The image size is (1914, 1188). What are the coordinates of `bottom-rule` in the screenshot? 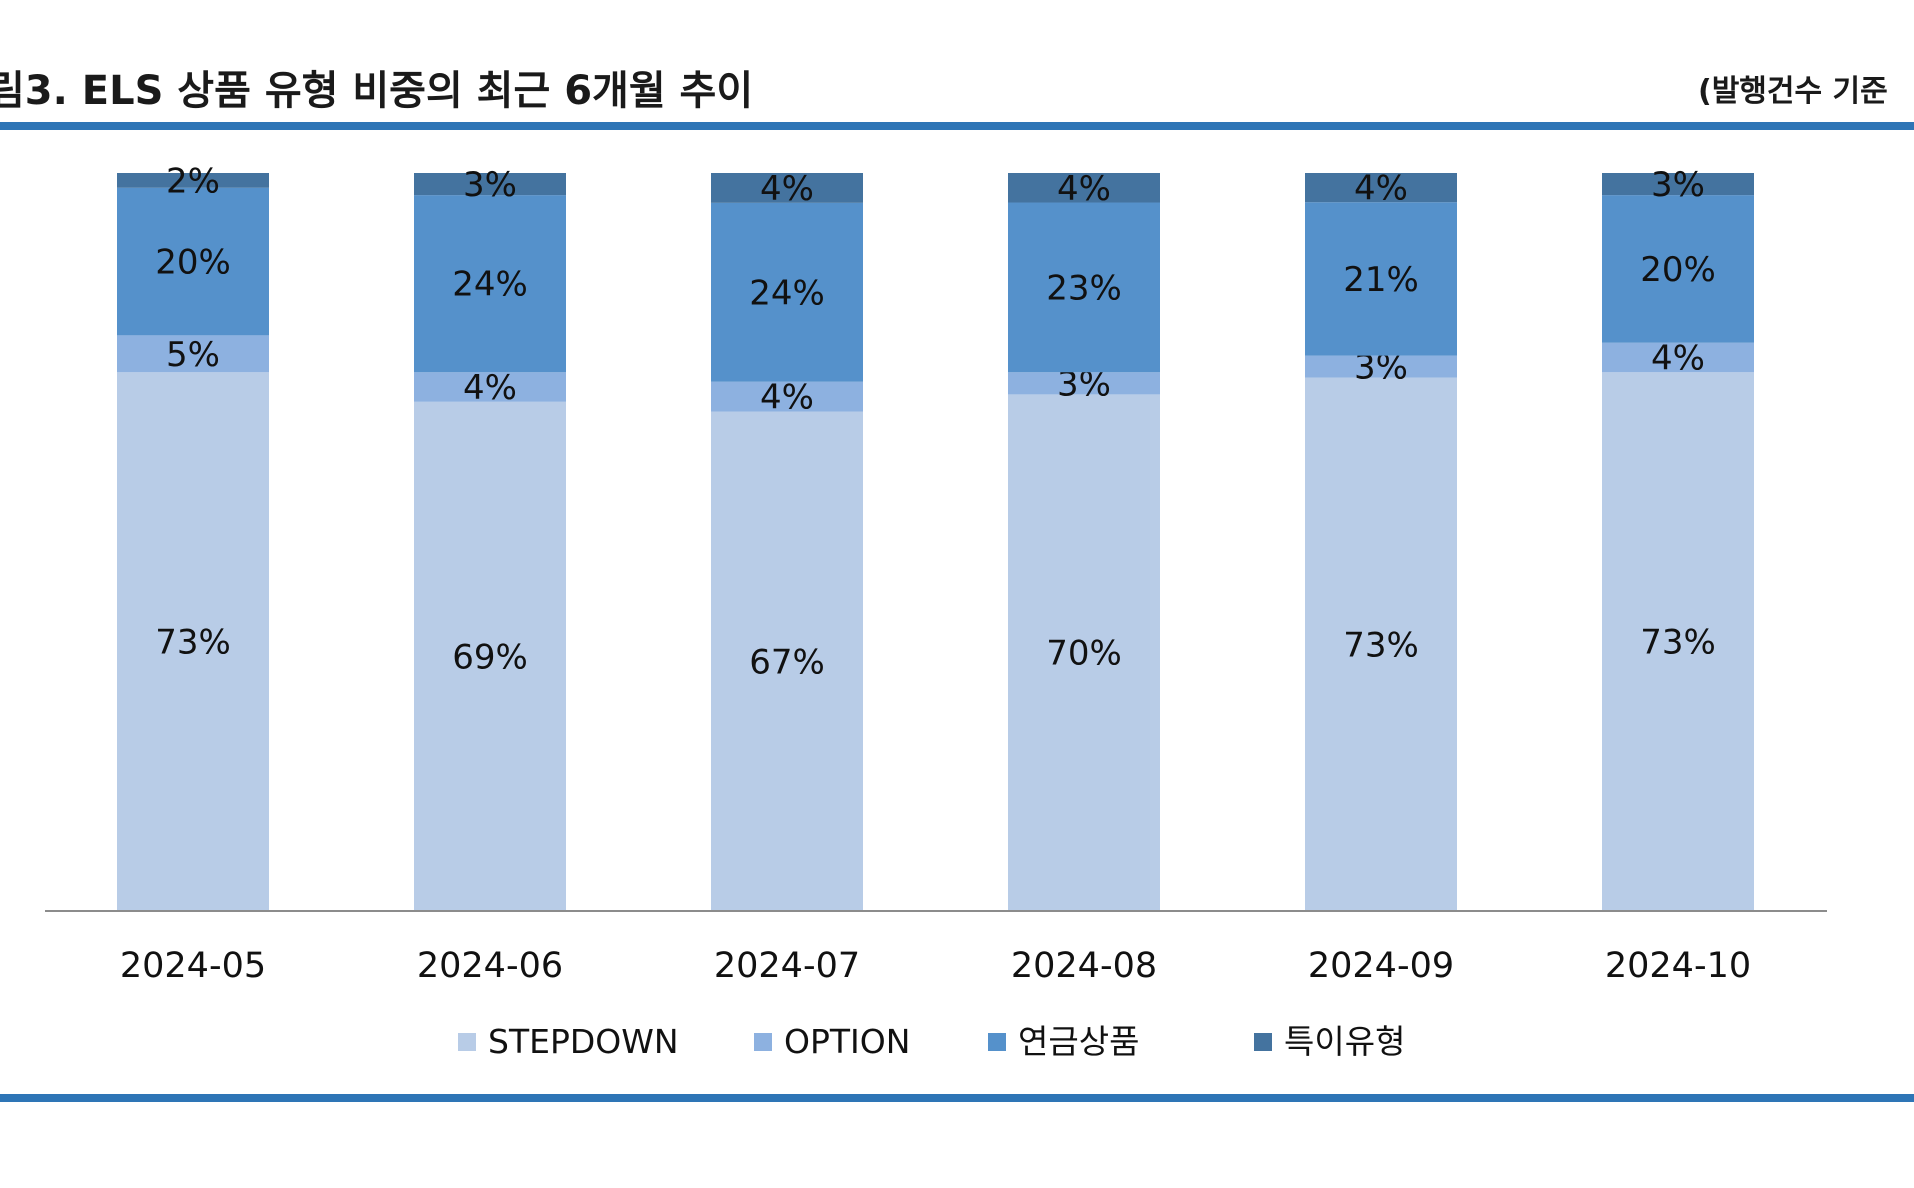 It's located at (957, 1098).